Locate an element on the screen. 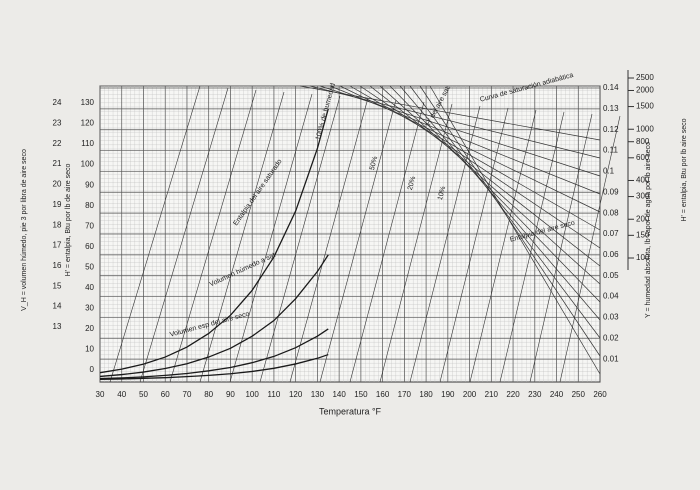  h-tick-label: 100 is located at coordinates (88, 164).